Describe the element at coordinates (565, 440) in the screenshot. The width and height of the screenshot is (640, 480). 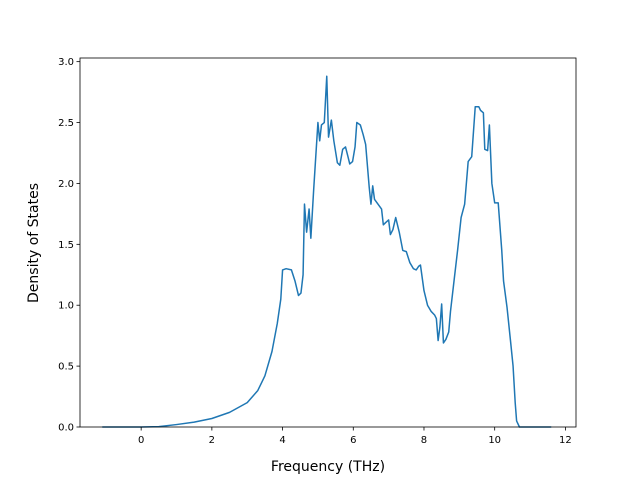
I see `x-tick-label: 12` at that location.